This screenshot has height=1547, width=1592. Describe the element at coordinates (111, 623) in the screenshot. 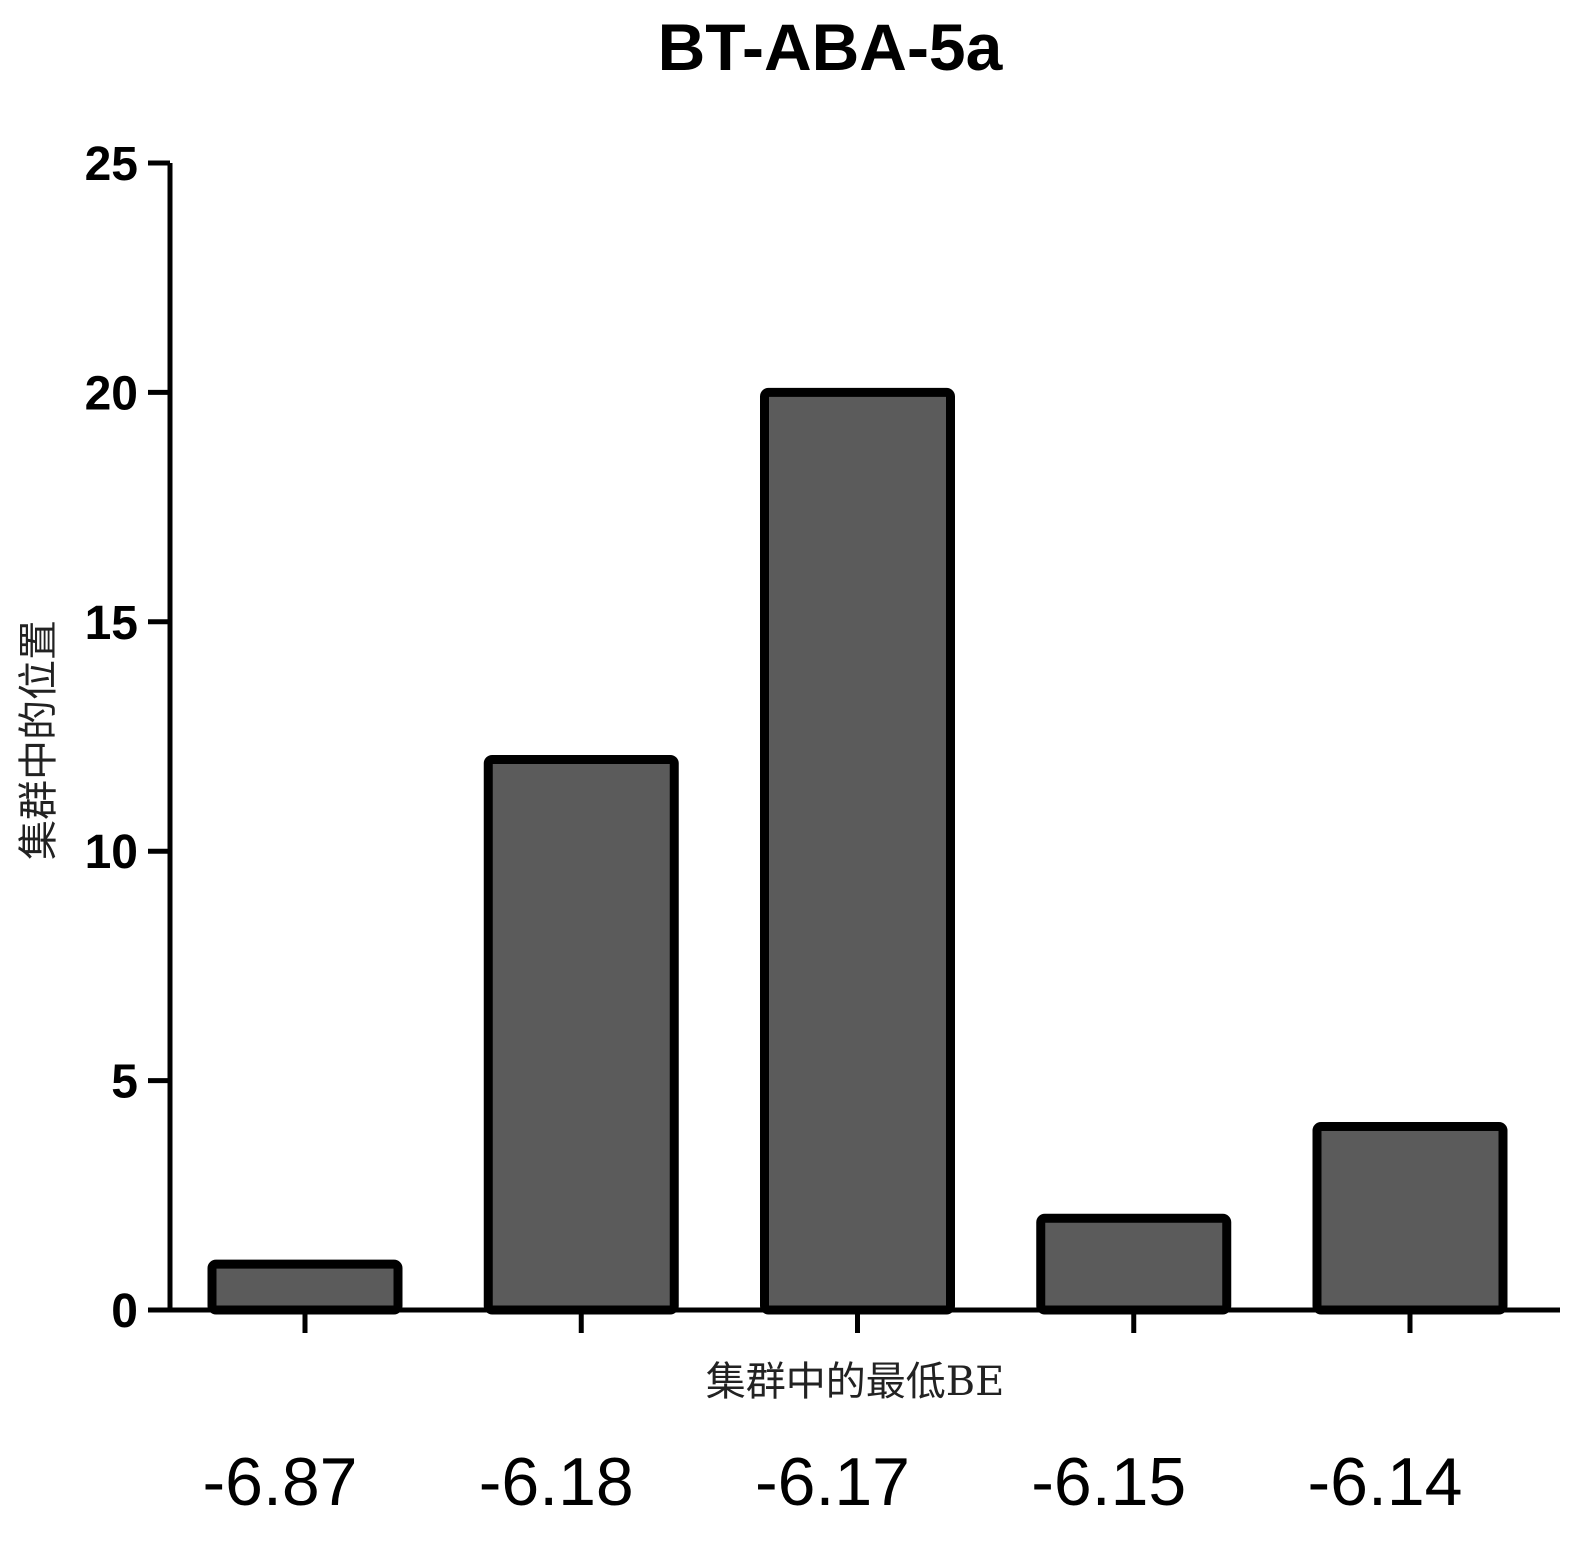

I see `y-tick-label: 15` at that location.